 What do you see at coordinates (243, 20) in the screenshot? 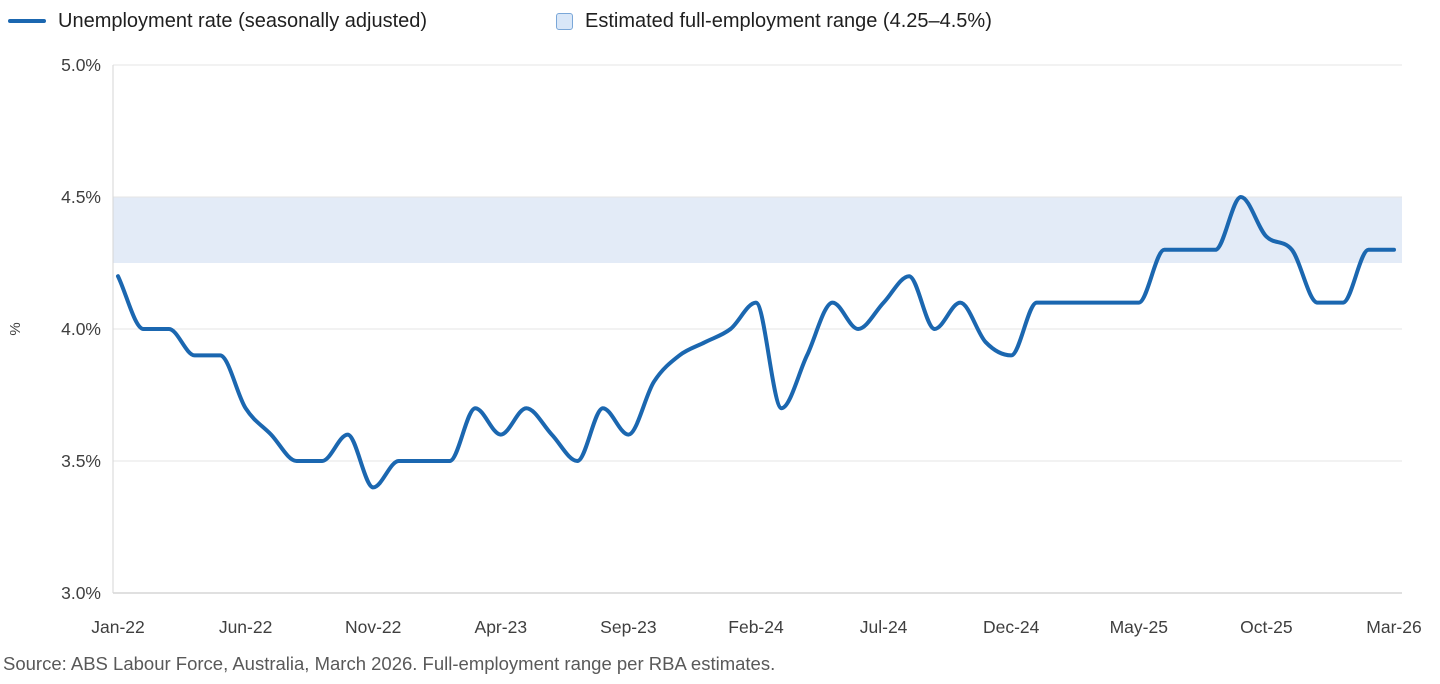
I see `legend-label-unemployment-rate: Unemployment rate (seasonally adjusted)` at bounding box center [243, 20].